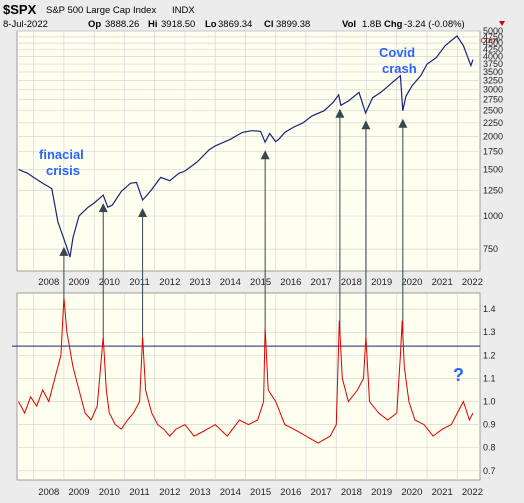  What do you see at coordinates (493, 152) in the screenshot?
I see `y-tick-label: 1750` at bounding box center [493, 152].